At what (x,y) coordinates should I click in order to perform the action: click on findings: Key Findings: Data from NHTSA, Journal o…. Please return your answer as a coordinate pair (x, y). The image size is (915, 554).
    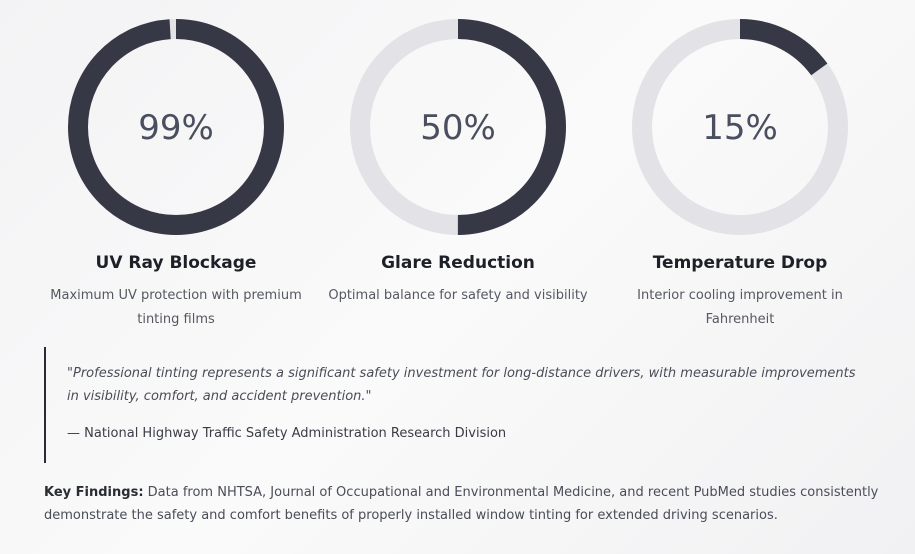
    Looking at the image, I should click on (464, 504).